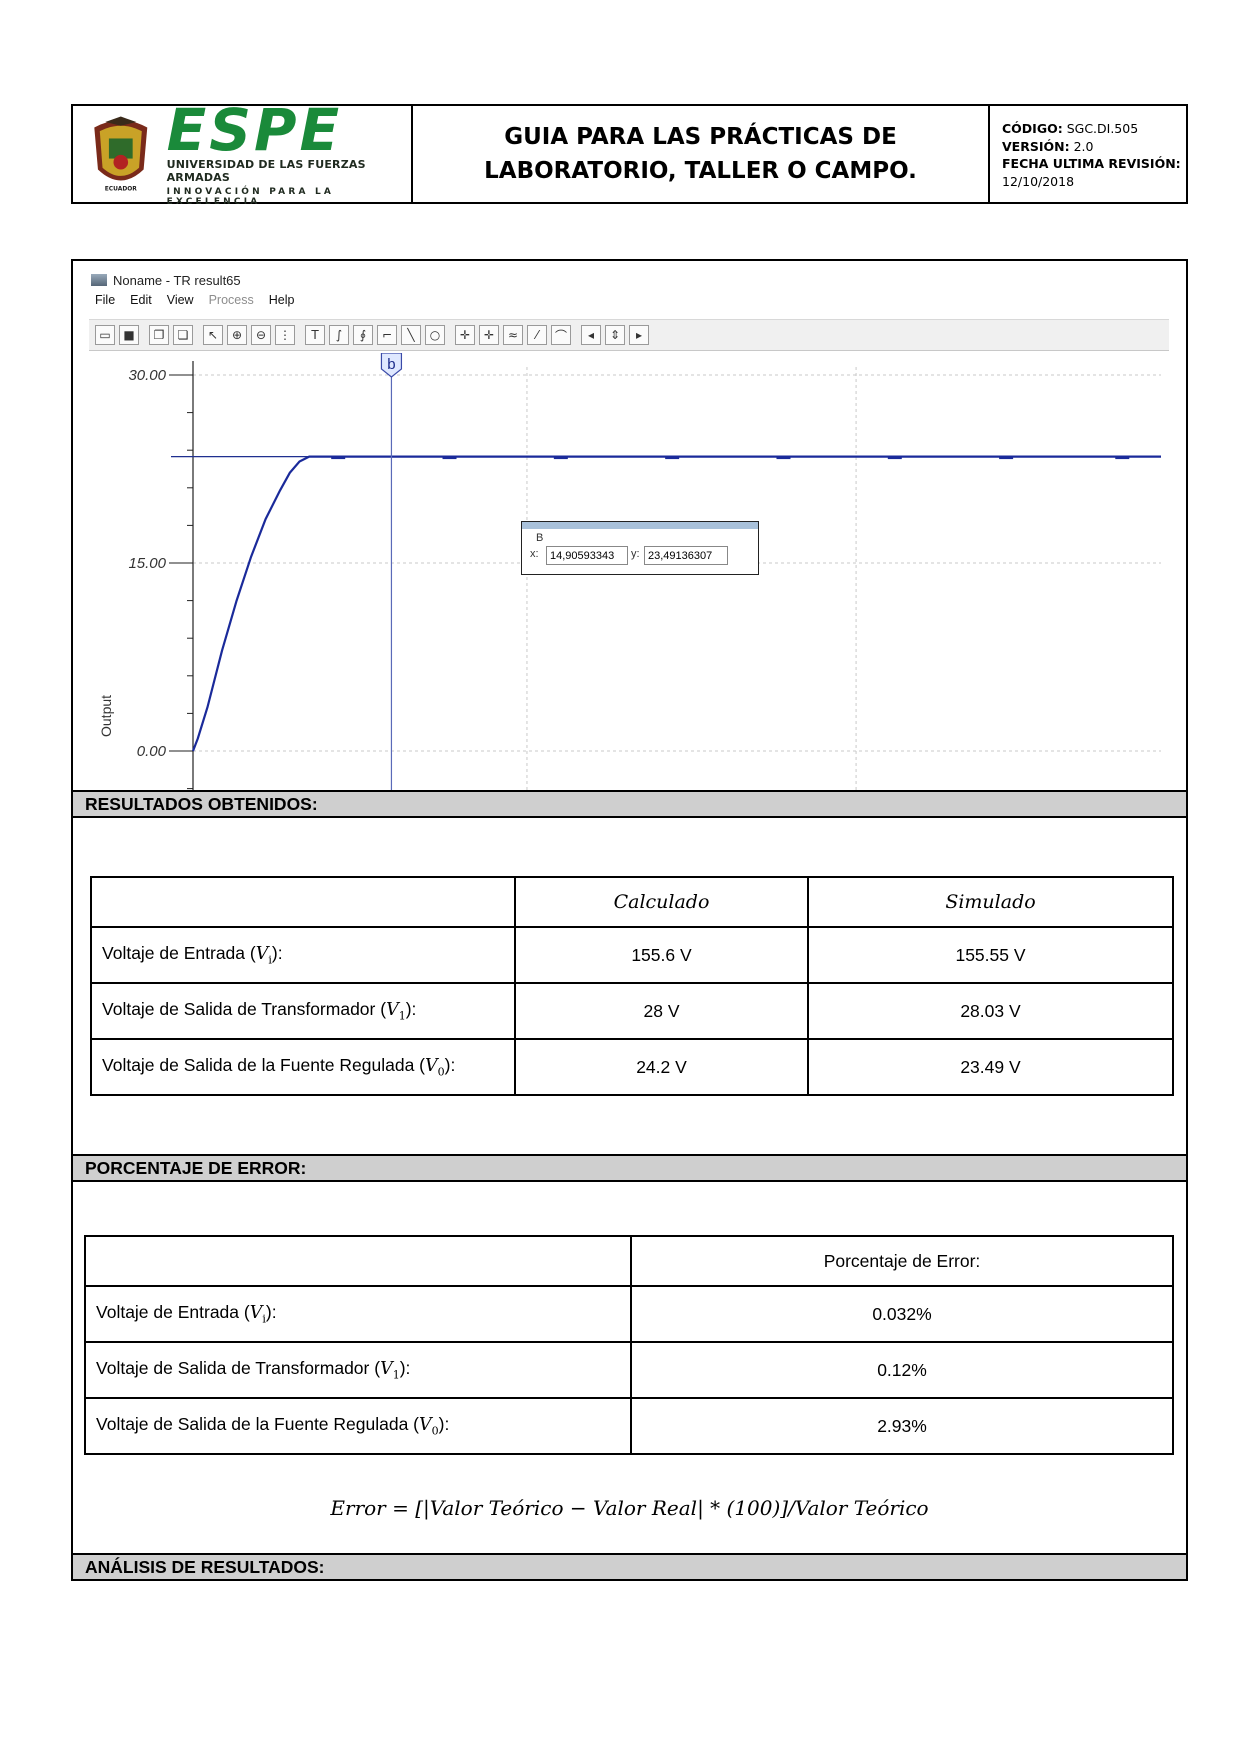  I want to click on curve-icon: ∫, so click(339, 335).